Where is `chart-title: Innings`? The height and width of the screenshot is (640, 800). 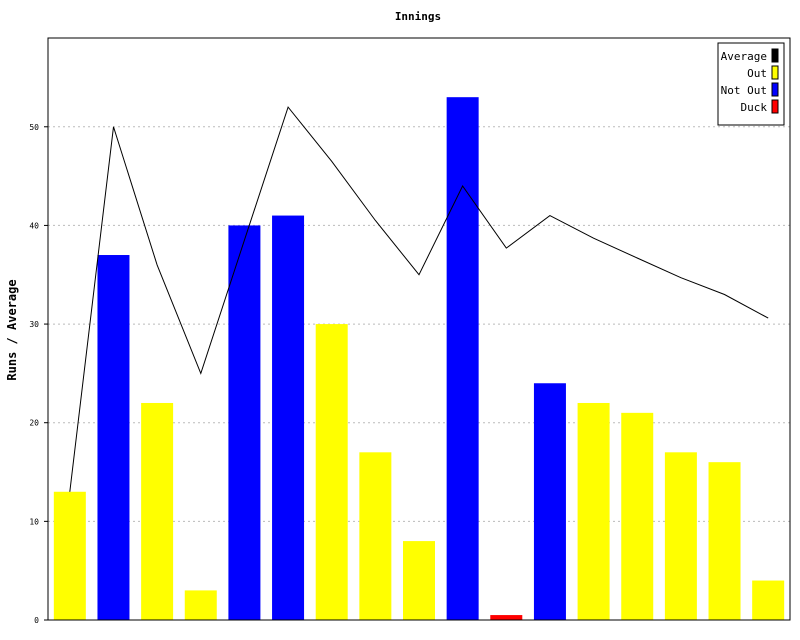
chart-title: Innings is located at coordinates (418, 16).